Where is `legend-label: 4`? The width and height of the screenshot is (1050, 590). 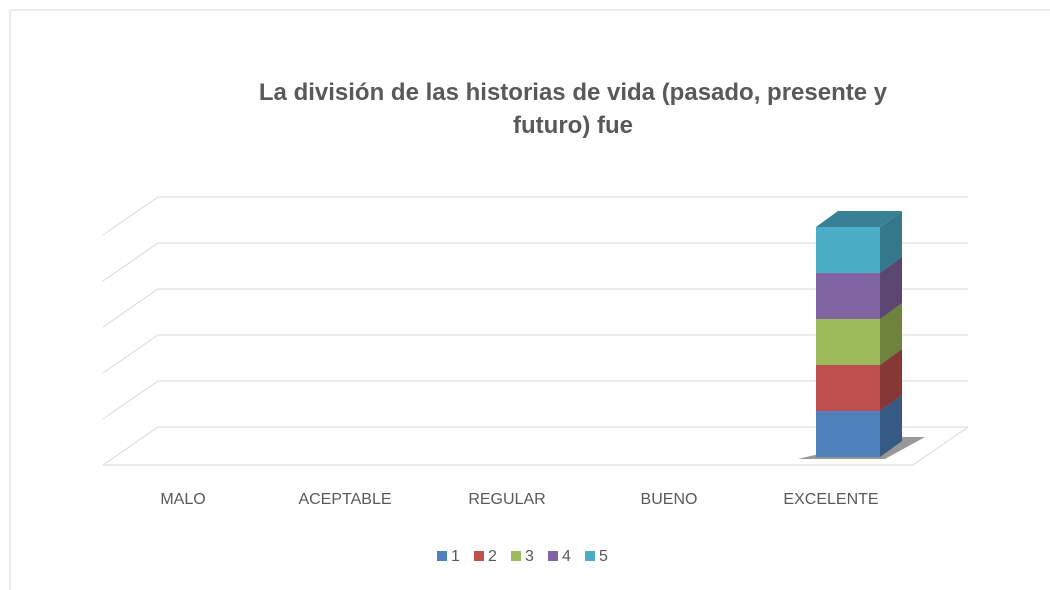 legend-label: 4 is located at coordinates (566, 556).